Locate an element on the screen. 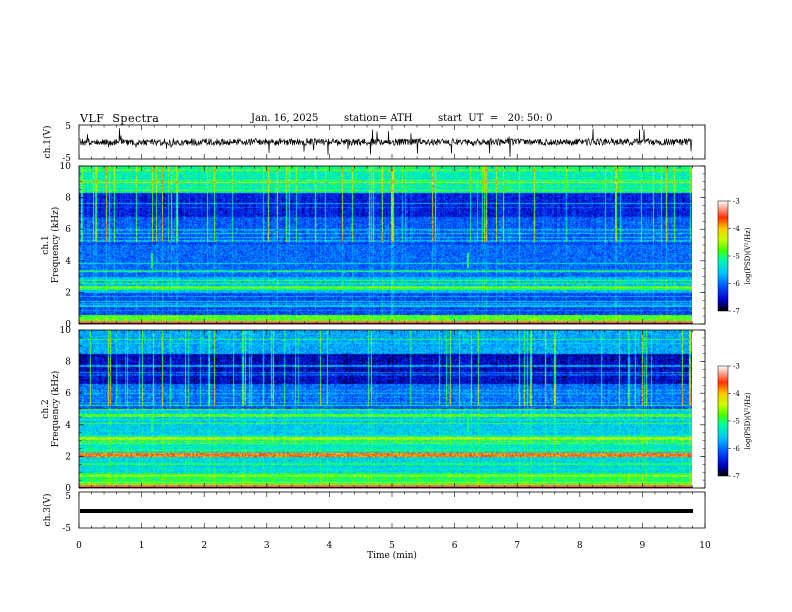  time-tick-label: 4 is located at coordinates (330, 546).